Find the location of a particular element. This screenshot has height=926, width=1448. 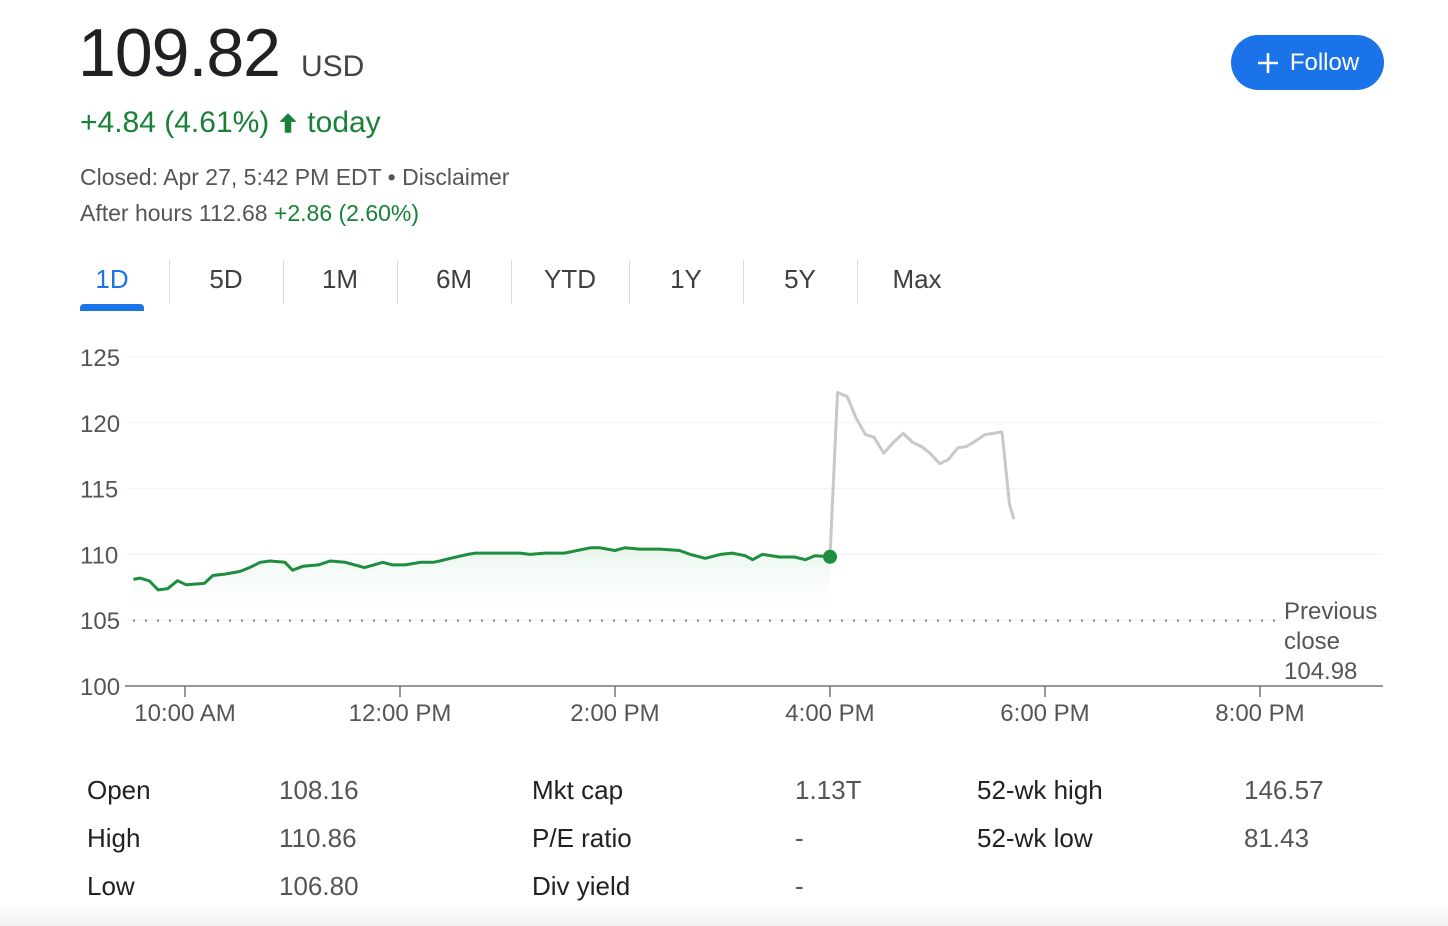

stat-value: 146.57 is located at coordinates (1284, 790).